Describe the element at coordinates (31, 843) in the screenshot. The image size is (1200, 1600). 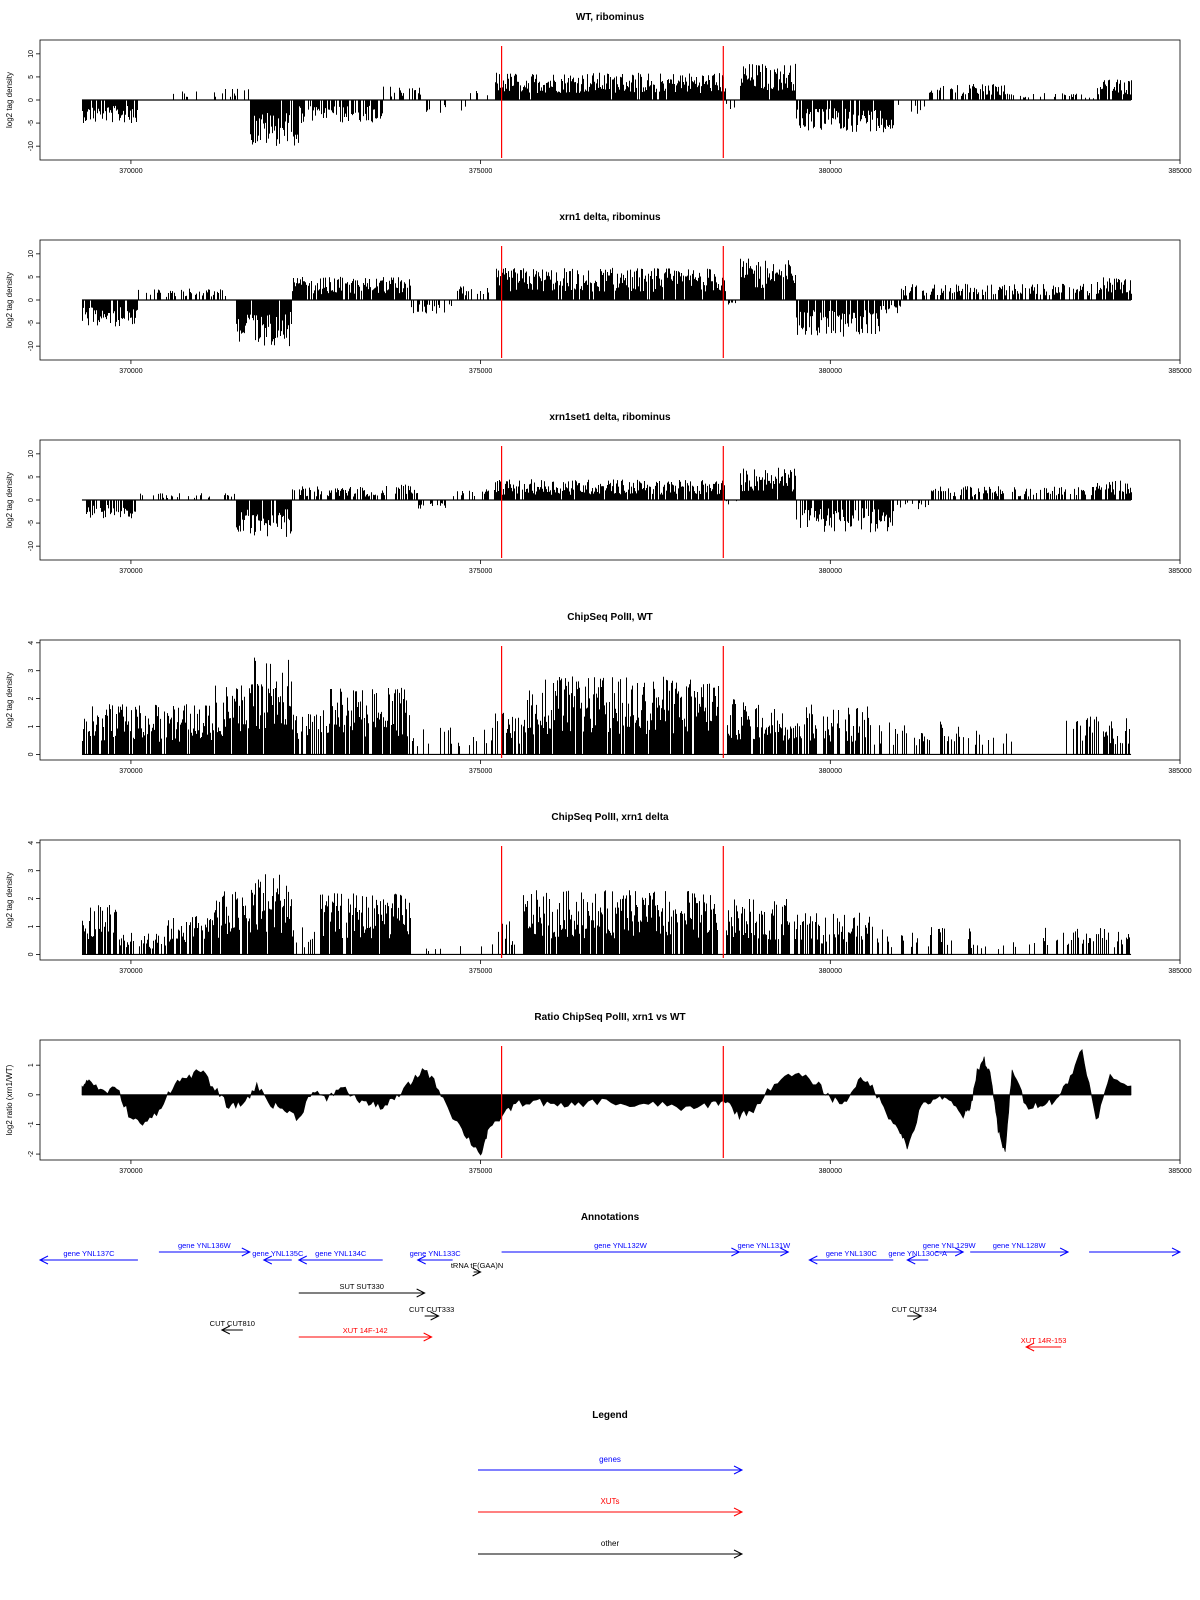
I see `y-tick-label: 4` at that location.